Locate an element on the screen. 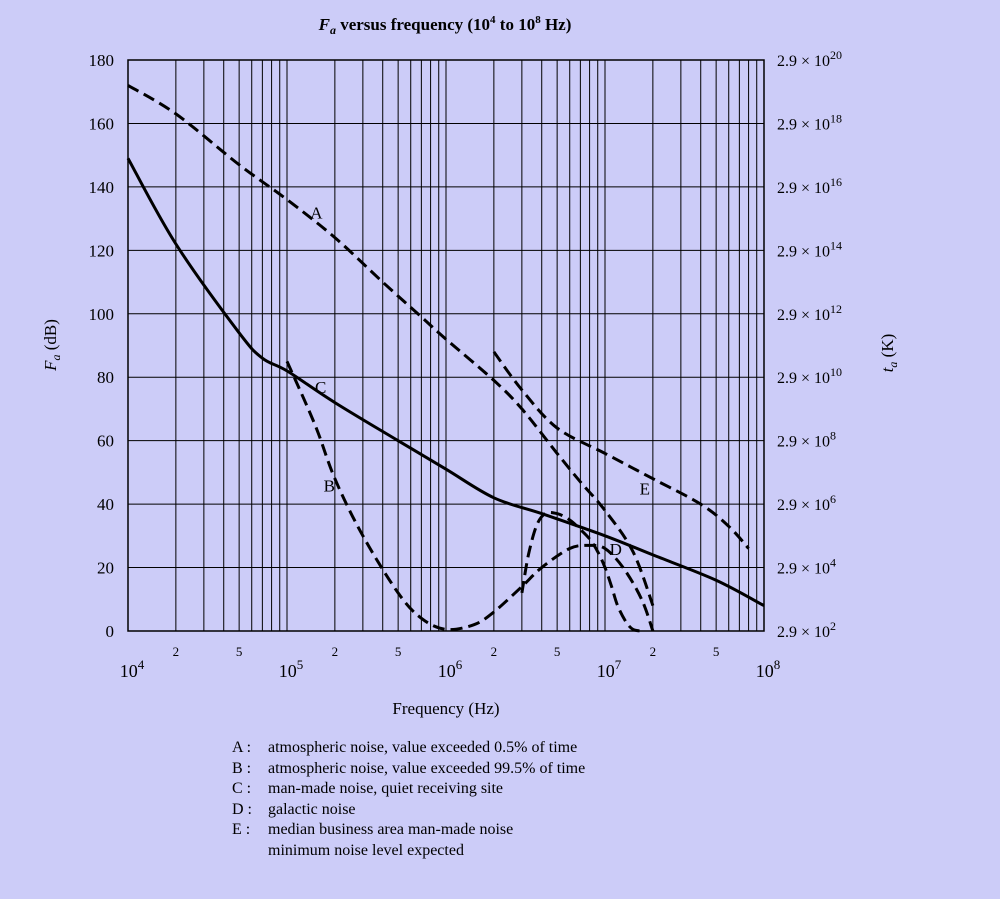  legend-key: C : is located at coordinates (242, 788).